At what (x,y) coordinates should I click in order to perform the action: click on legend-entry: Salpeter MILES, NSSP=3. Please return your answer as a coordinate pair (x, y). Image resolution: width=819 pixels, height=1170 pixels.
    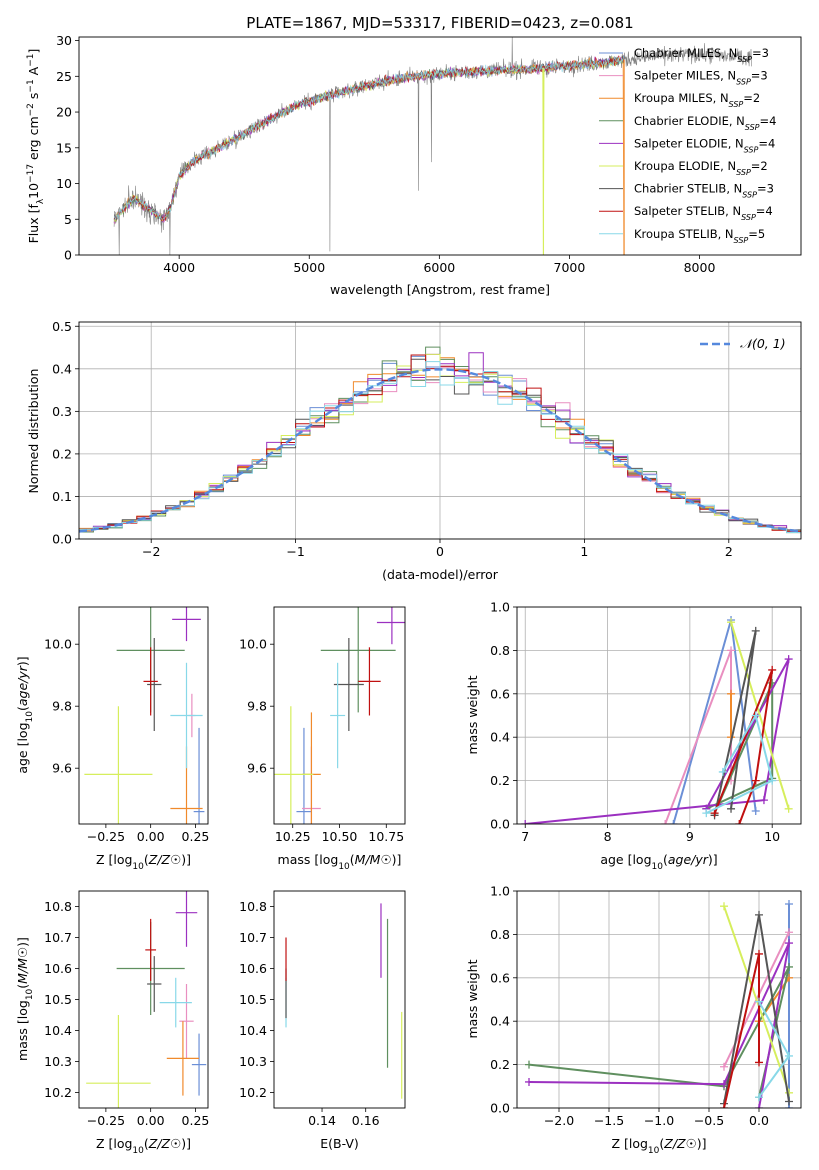
    Looking at the image, I should click on (701, 78).